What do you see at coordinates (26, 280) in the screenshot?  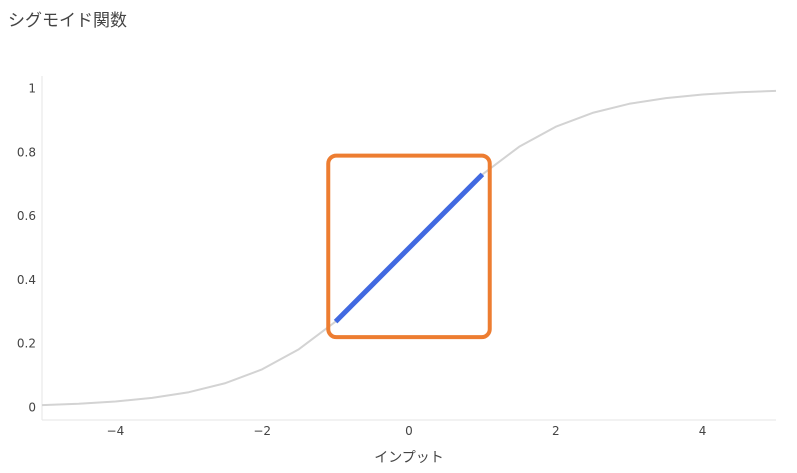 I see `y-tick-label: 0.4` at bounding box center [26, 280].